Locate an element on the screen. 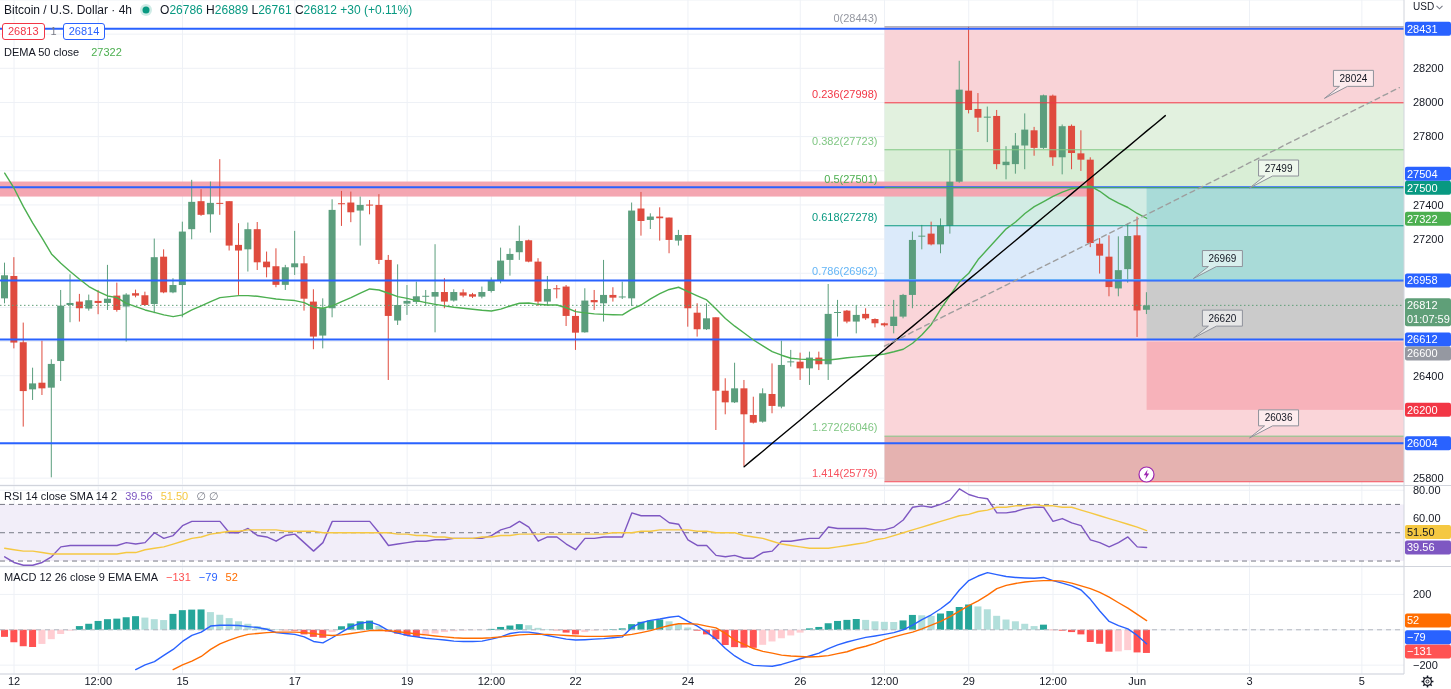 The width and height of the screenshot is (1451, 689). ref-line-label: 1.272(26046) is located at coordinates (845, 427).